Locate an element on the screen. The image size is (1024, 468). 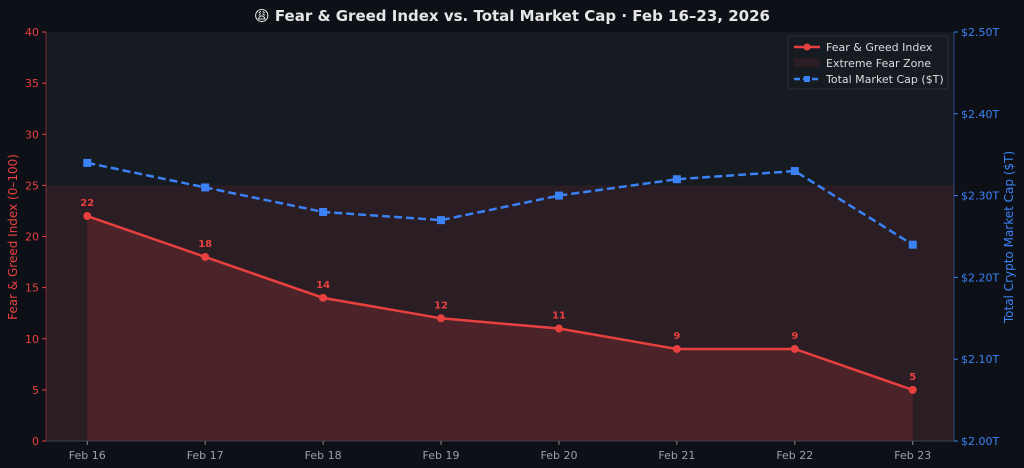
legend-label-extreme-fear: Extreme Fear Zone is located at coordinates (878, 63).